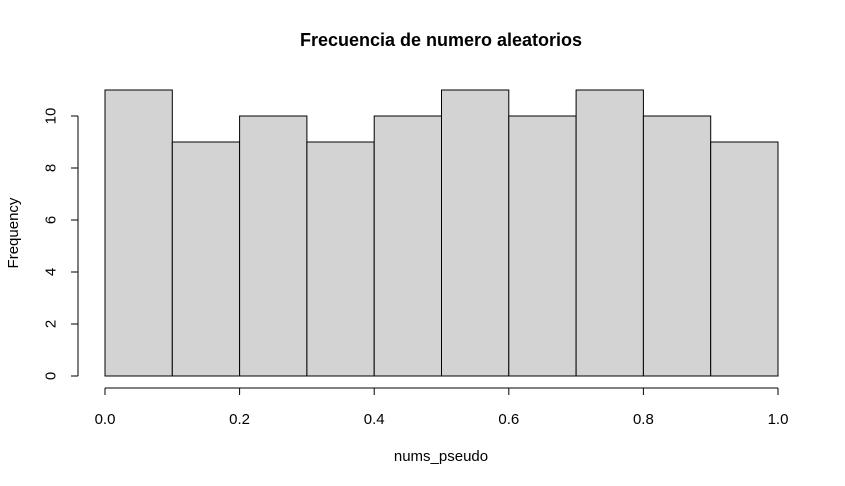 The width and height of the screenshot is (845, 486). What do you see at coordinates (778, 419) in the screenshot?
I see `x-tick-label-5: 1.0` at bounding box center [778, 419].